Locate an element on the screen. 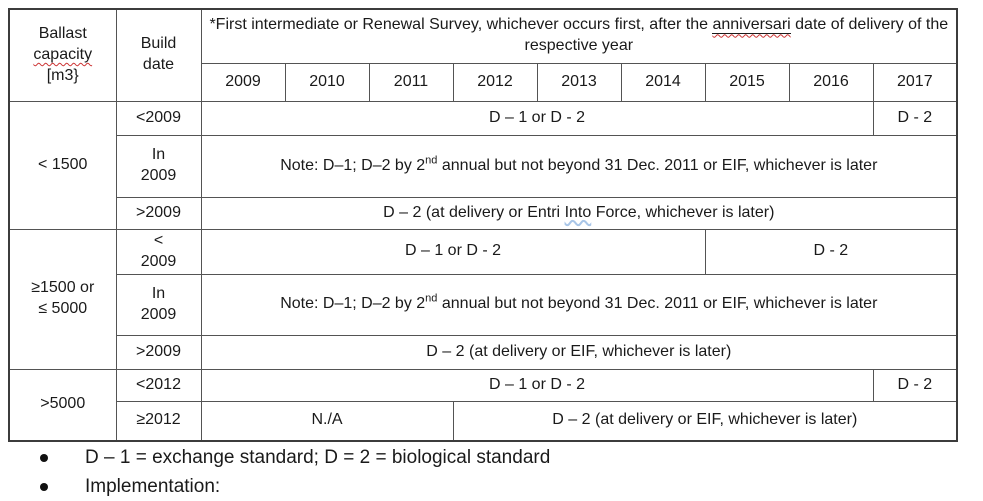  year-header-2010: 2010 is located at coordinates (327, 82).